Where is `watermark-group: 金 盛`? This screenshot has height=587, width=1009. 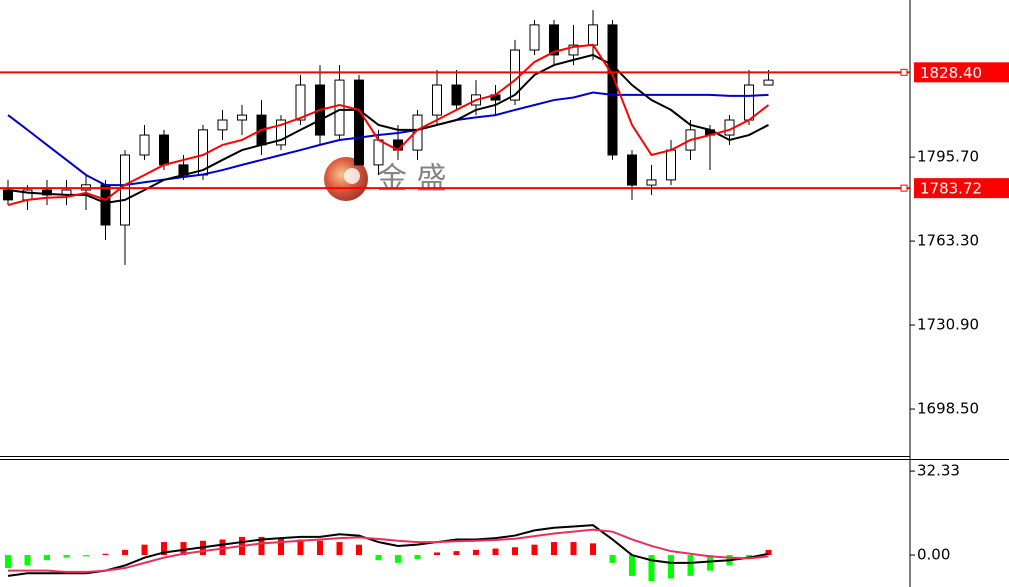
watermark-group: 金 盛 is located at coordinates (385, 179).